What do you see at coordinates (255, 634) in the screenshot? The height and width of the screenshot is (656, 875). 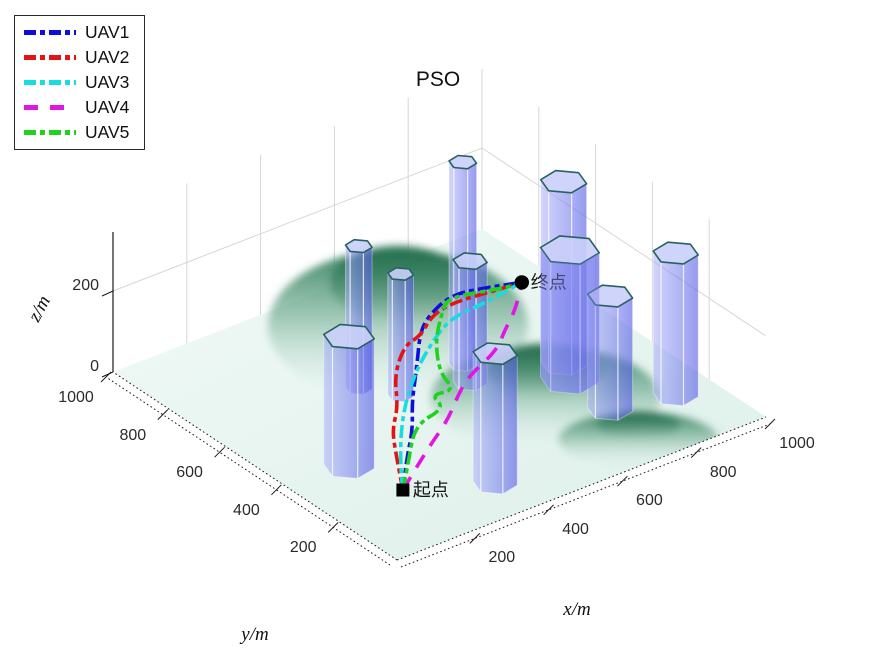 I see `y-axis-label: y/m` at bounding box center [255, 634].